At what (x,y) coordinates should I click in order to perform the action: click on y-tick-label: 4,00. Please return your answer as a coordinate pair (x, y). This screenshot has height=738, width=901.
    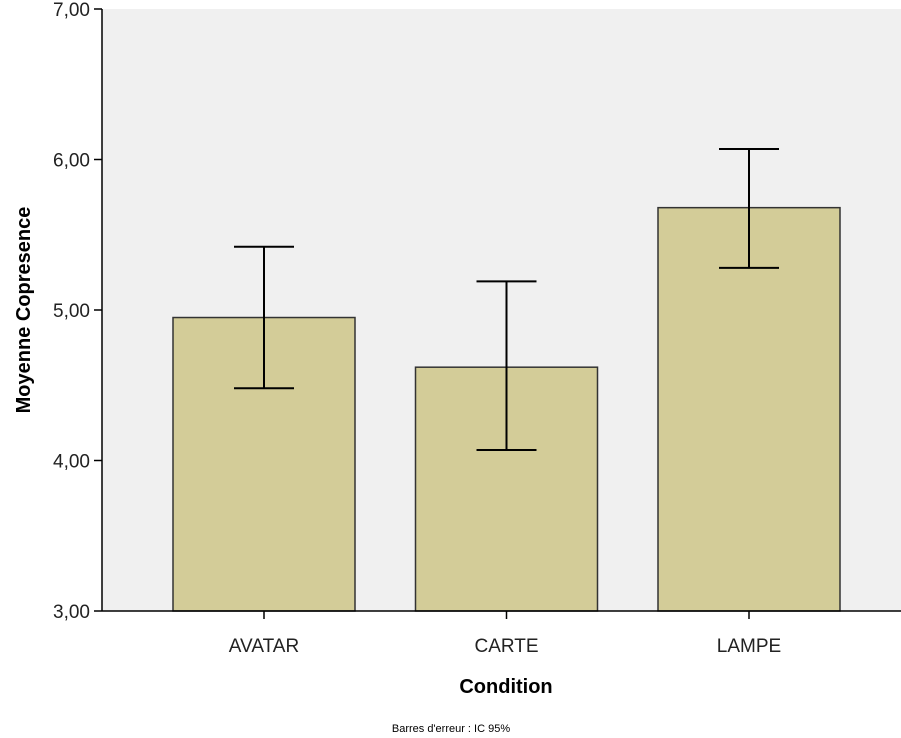
    Looking at the image, I should click on (71, 462).